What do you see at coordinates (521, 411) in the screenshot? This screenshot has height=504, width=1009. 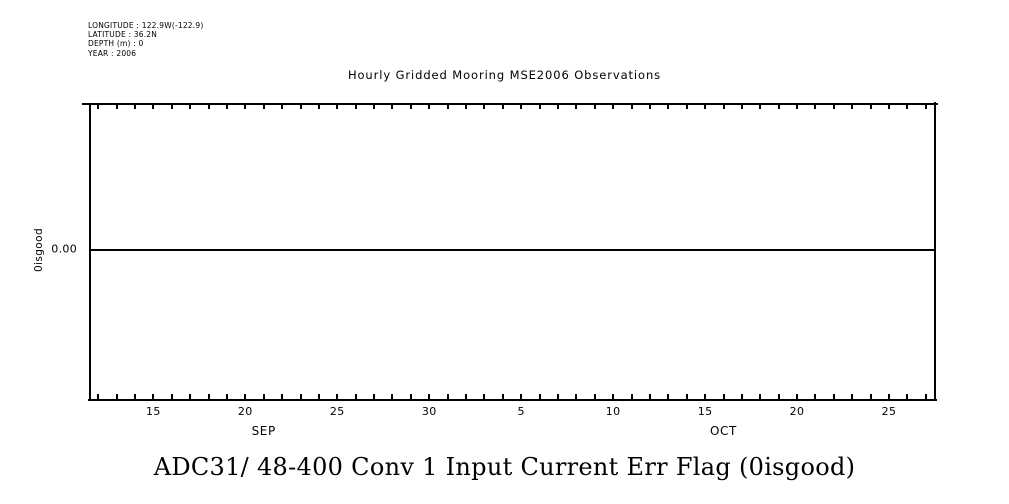 I see `x-tick-label: 5` at bounding box center [521, 411].